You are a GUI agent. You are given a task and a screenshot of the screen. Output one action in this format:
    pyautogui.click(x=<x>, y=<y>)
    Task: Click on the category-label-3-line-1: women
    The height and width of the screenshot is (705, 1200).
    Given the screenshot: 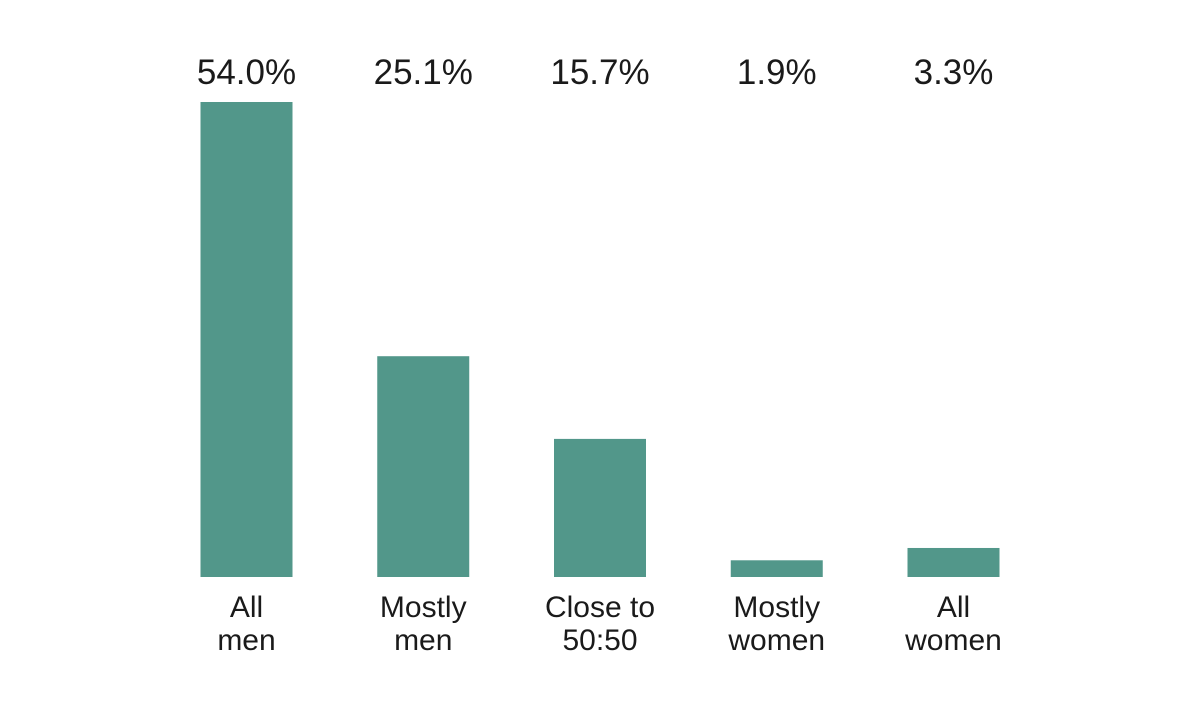 What is the action you would take?
    pyautogui.click(x=776, y=640)
    